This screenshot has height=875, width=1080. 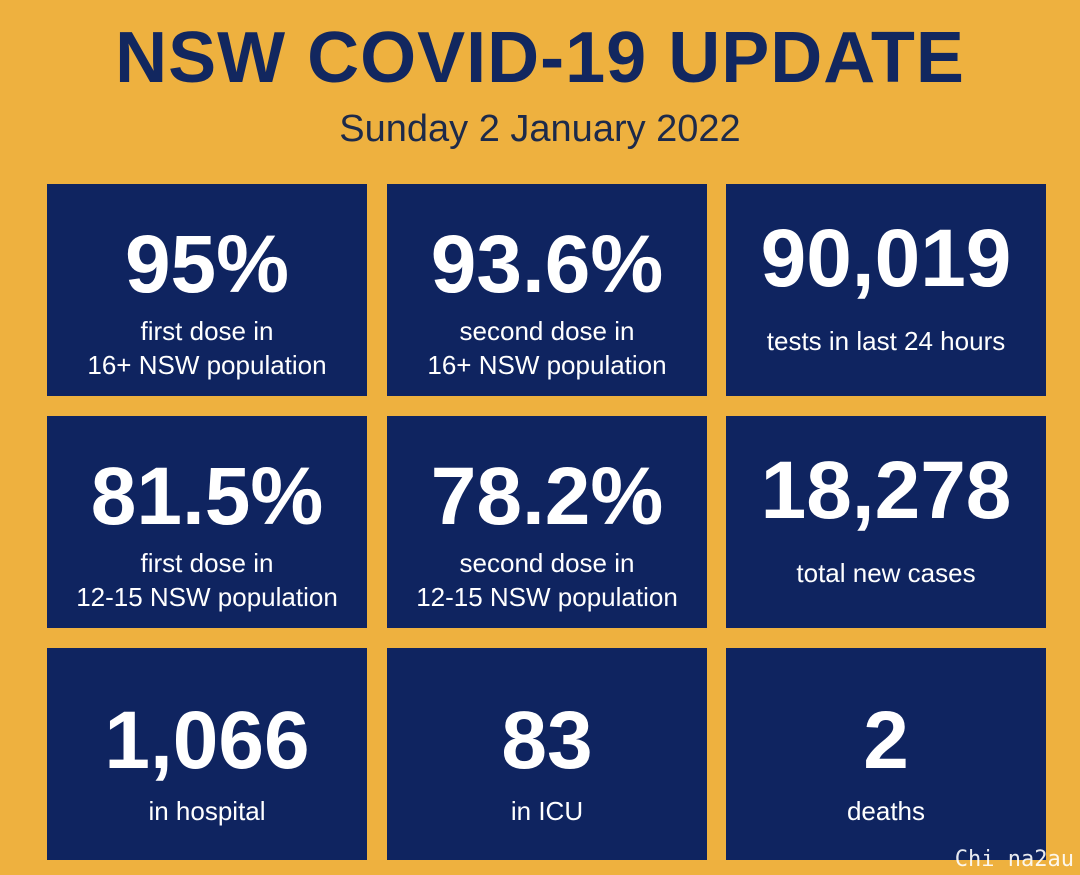 I want to click on stat-value: 2, so click(x=886, y=740).